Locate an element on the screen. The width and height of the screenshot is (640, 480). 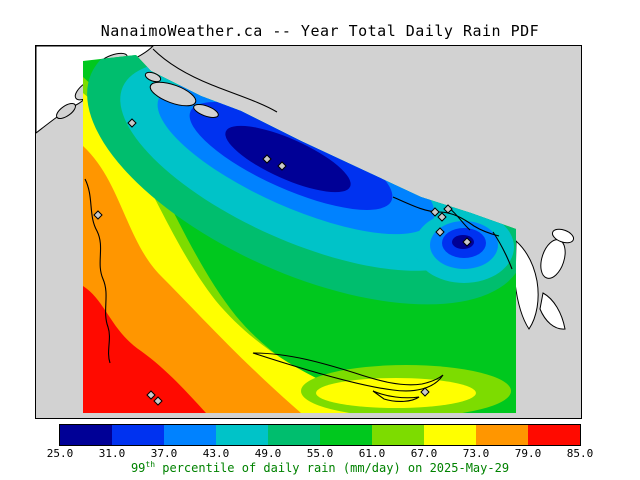
band-67-73-tongue is located at coordinates (396, 393).